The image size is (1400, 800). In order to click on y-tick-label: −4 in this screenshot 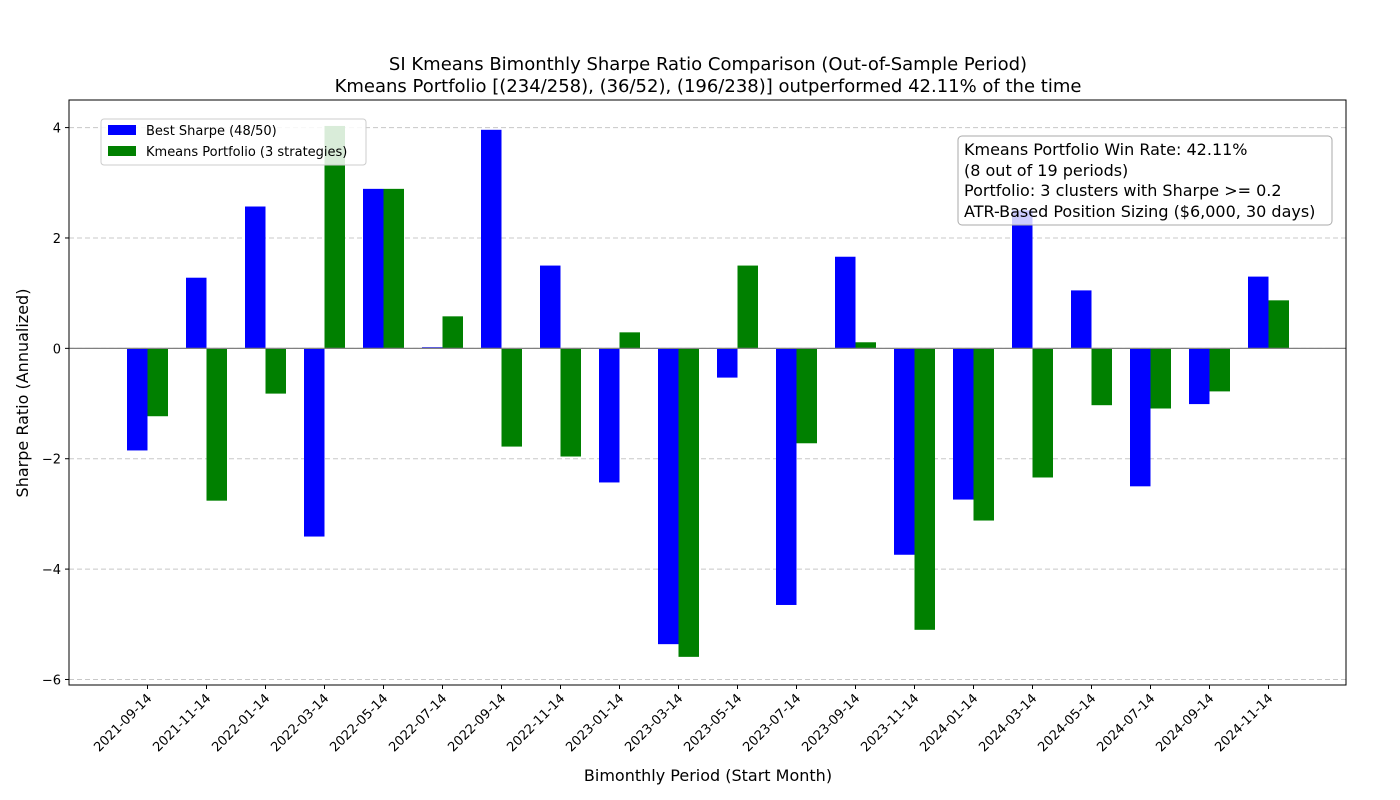, I will do `click(51, 570)`.